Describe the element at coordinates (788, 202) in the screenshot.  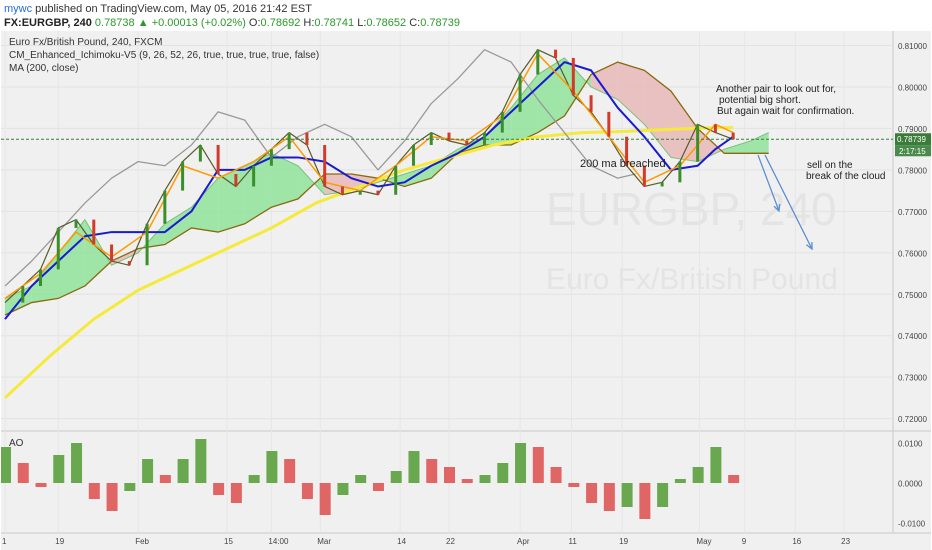
I see `sell-arrow-line` at that location.